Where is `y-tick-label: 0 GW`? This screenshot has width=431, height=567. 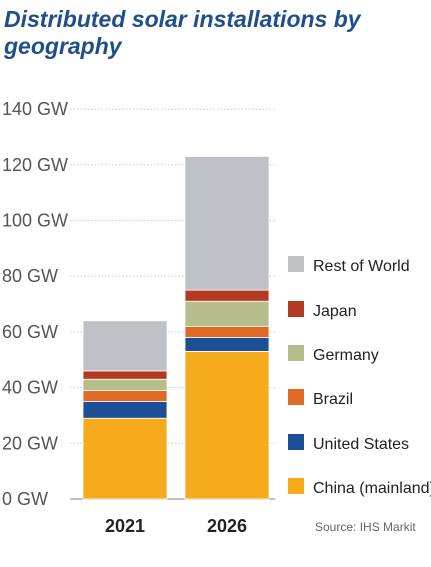
y-tick-label: 0 GW is located at coordinates (25, 499).